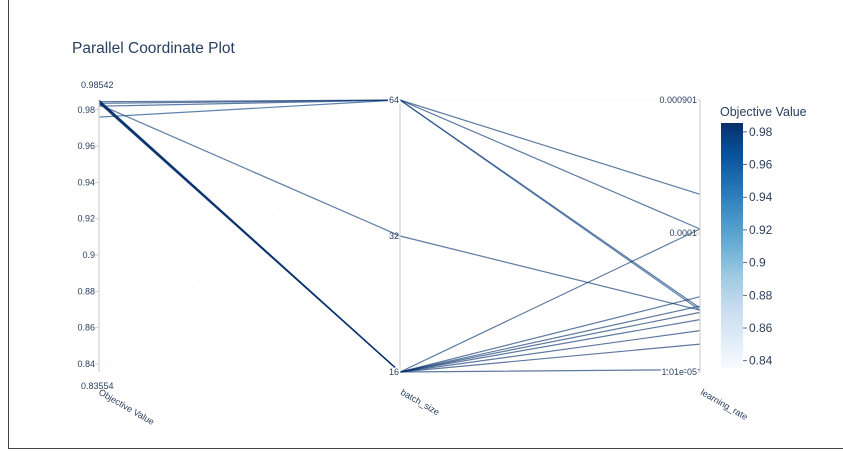 This screenshot has height=452, width=843. What do you see at coordinates (761, 230) in the screenshot?
I see `colorbar-tick-label: 0.92` at bounding box center [761, 230].